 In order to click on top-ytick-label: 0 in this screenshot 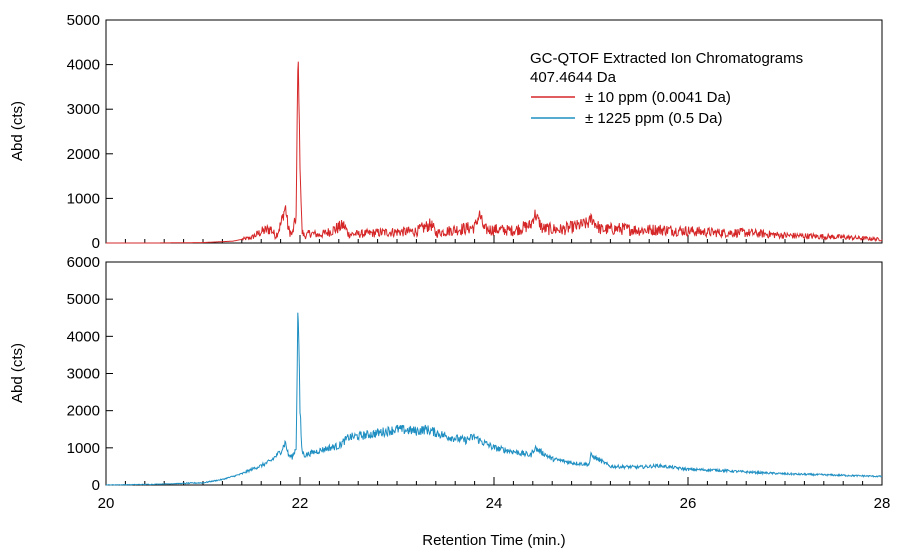, I will do `click(96, 243)`.